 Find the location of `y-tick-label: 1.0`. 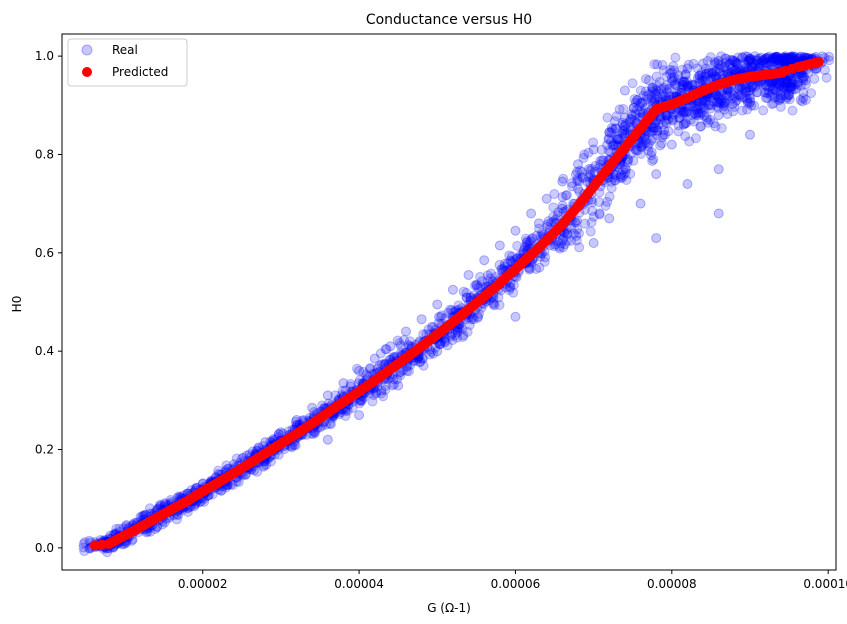

y-tick-label: 1.0 is located at coordinates (44, 56).